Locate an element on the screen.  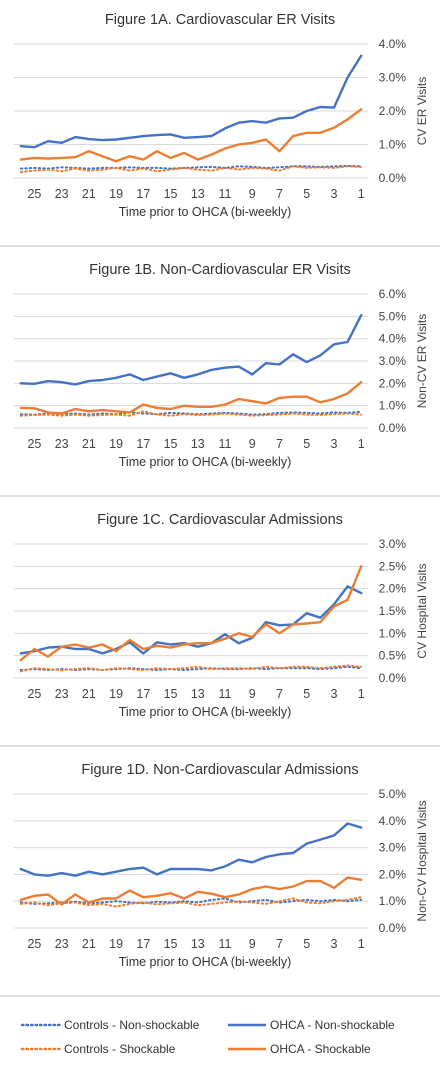
y-tick-label: 0.5% is located at coordinates (393, 656).